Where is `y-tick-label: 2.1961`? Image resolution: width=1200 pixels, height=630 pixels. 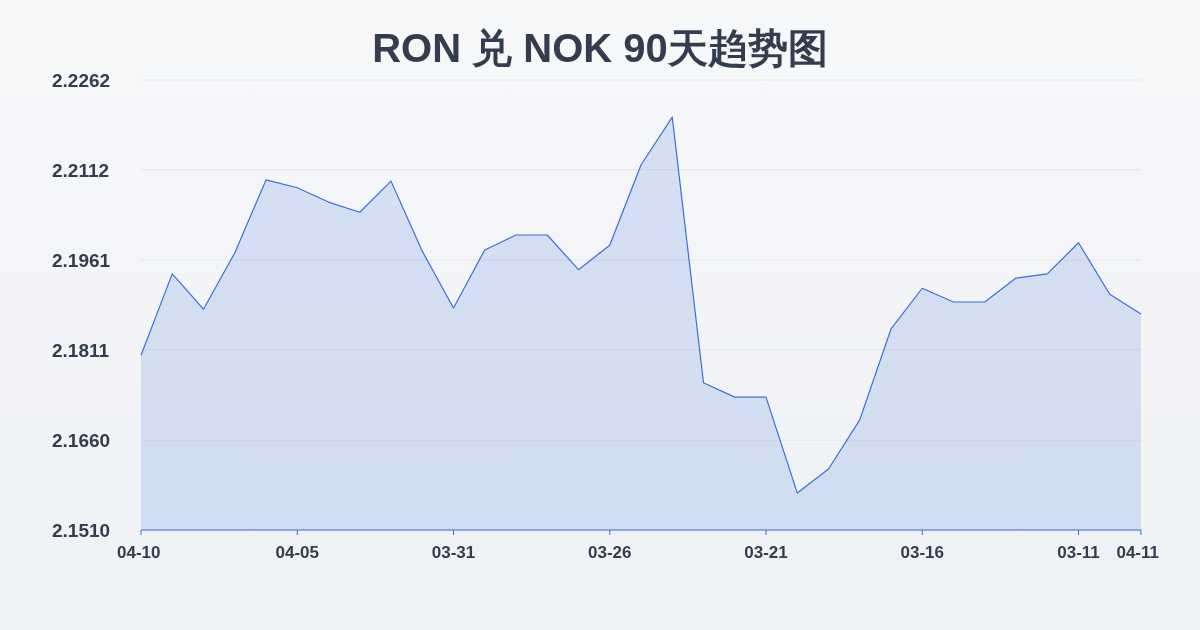 y-tick-label: 2.1961 is located at coordinates (81, 261).